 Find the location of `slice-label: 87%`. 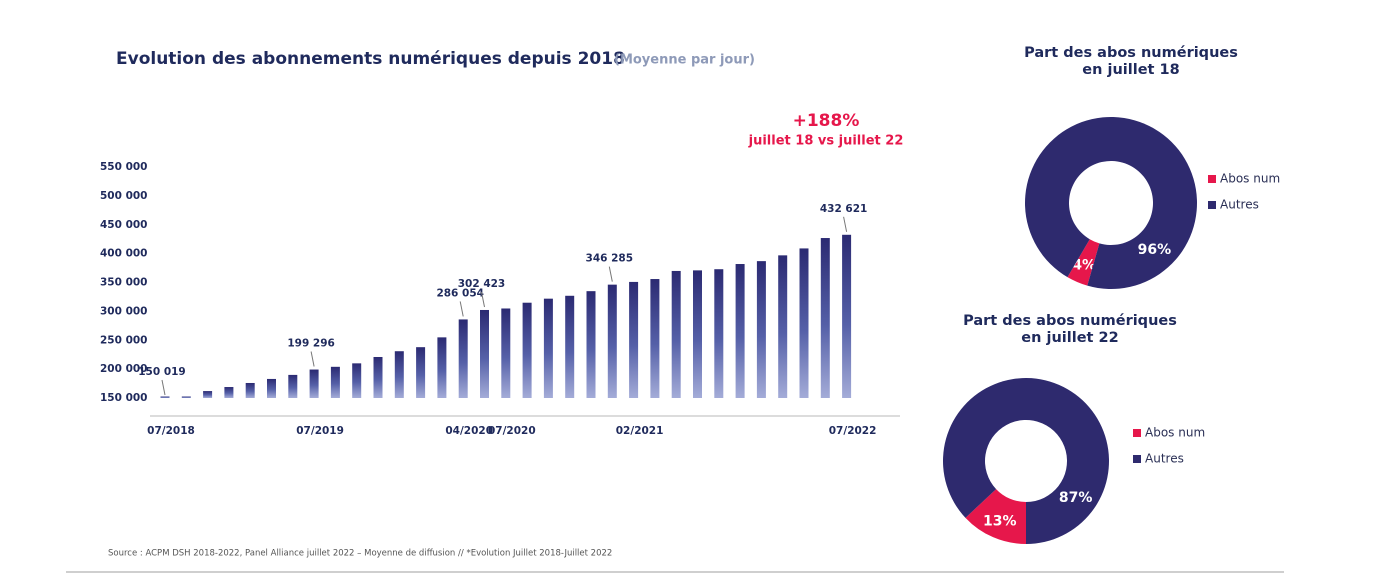

slice-label: 87% is located at coordinates (1076, 498).